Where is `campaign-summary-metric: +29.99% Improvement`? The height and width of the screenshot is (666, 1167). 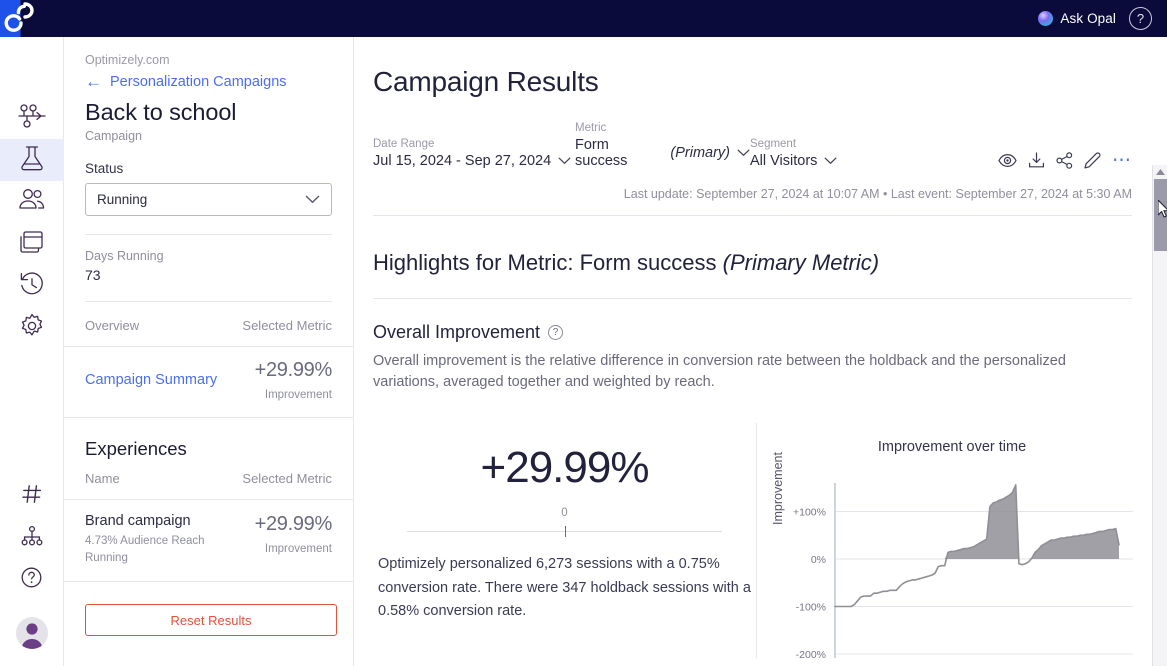 campaign-summary-metric: +29.99% Improvement is located at coordinates (293, 380).